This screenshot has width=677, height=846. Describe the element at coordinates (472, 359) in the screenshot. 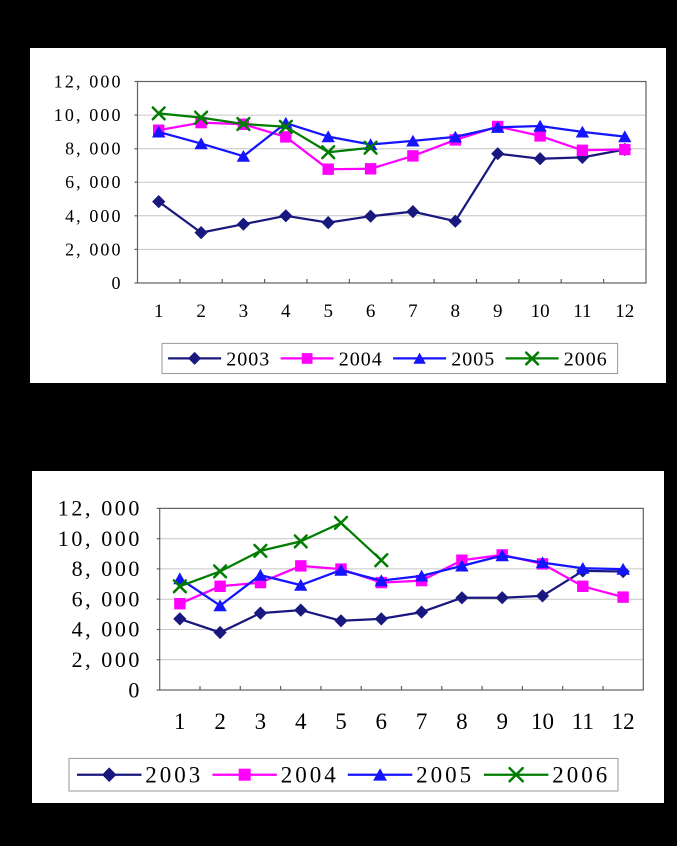

I see `svg-text: 2005` at that location.